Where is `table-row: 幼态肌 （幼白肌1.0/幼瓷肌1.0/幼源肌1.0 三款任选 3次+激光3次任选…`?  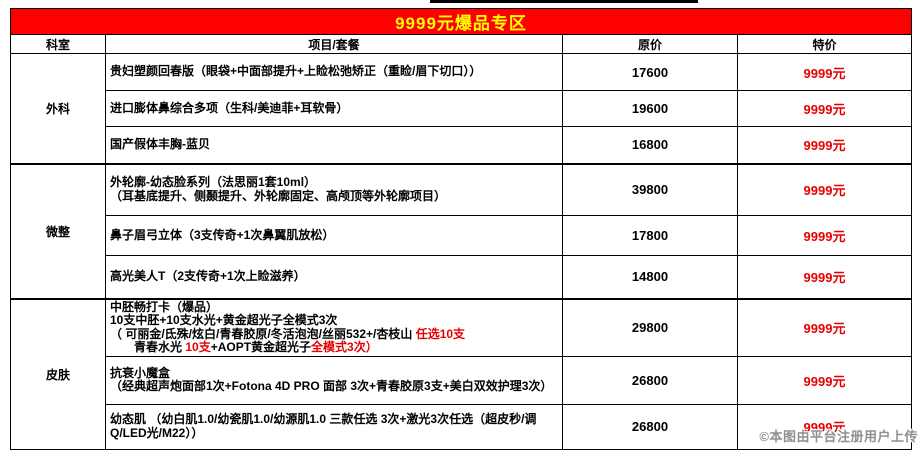
table-row: 幼态肌 （幼白肌1.0/幼瓷肌1.0/幼源肌1.0 三款任选 3次+激光3次任选… is located at coordinates (462, 426).